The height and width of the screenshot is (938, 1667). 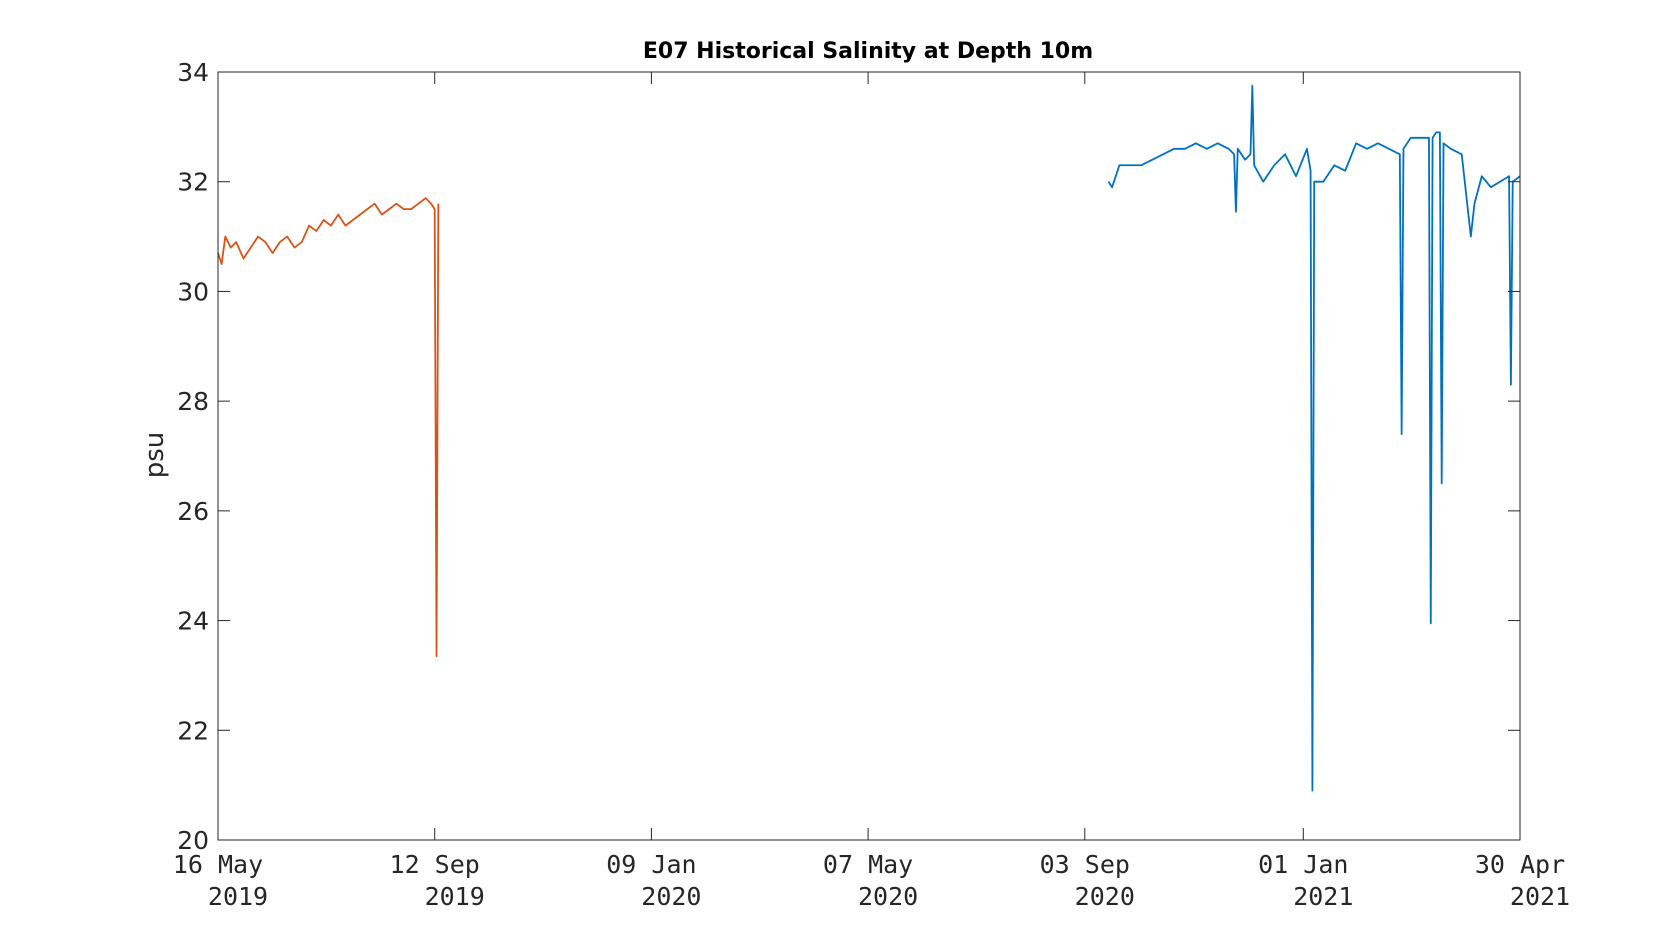 What do you see at coordinates (1303, 864) in the screenshot?
I see `x-tick-label-line1: 01 Jan` at bounding box center [1303, 864].